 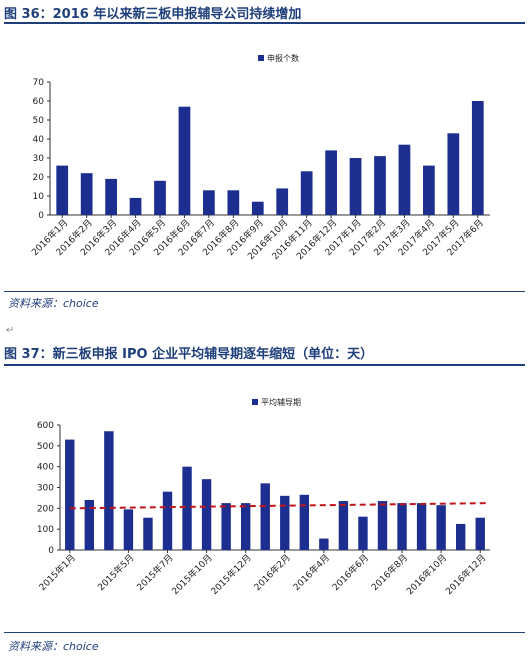 I want to click on y-tick-label: 50, so click(x=39, y=121).